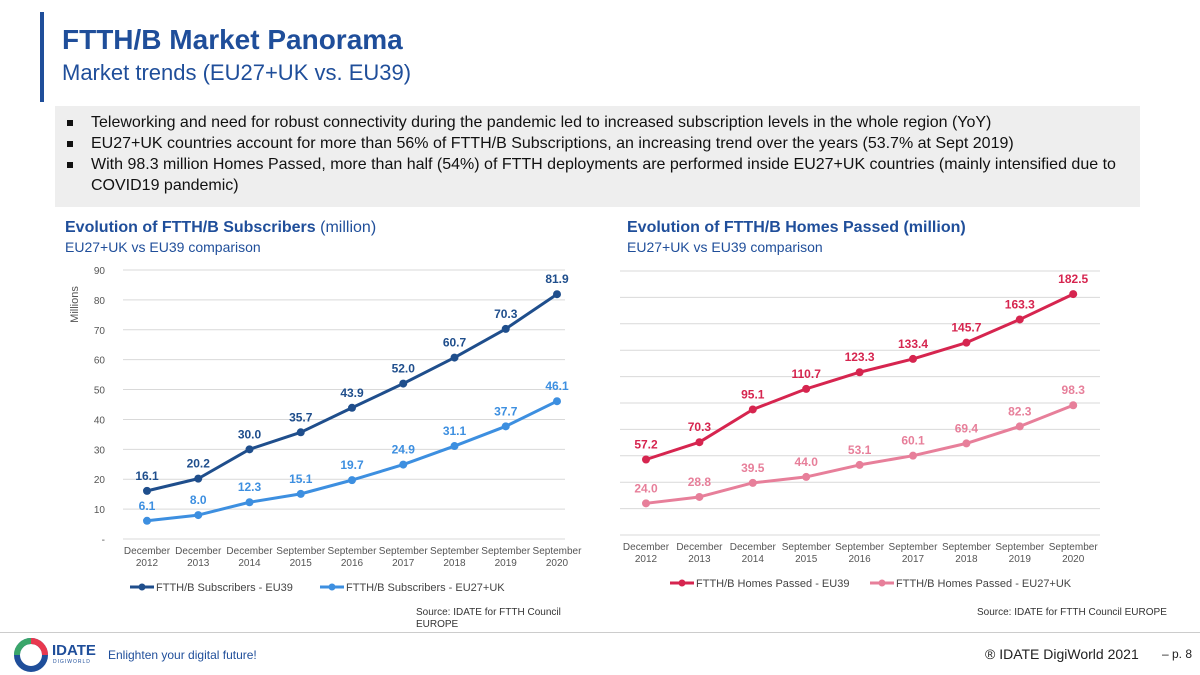 Image resolution: width=1200 pixels, height=675 pixels. What do you see at coordinates (455, 343) in the screenshot?
I see `data-label: 60.7` at bounding box center [455, 343].